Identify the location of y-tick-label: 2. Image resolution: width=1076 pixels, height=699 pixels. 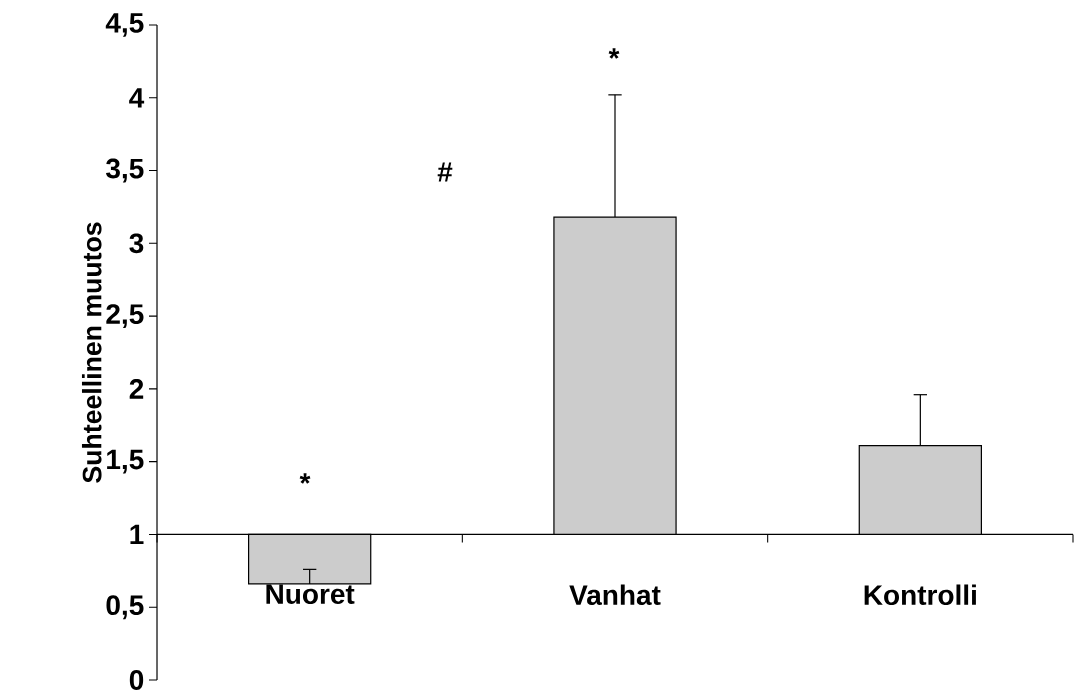
(136, 389).